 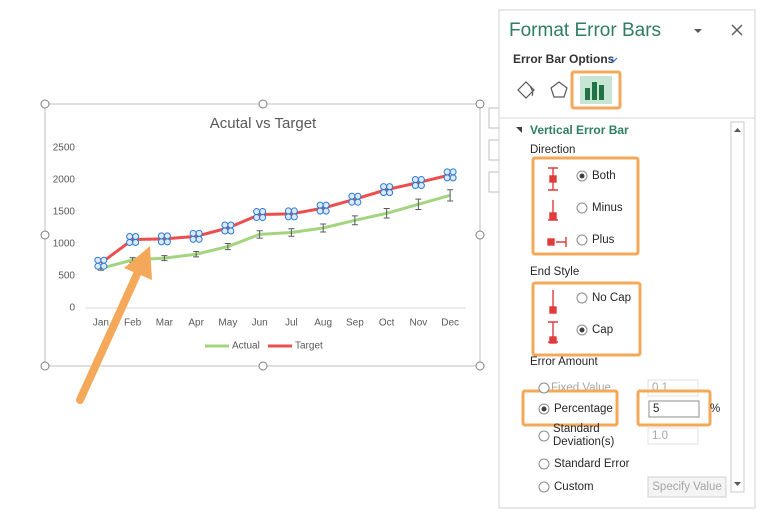 I want to click on x-tick-label: Aug, so click(x=323, y=323).